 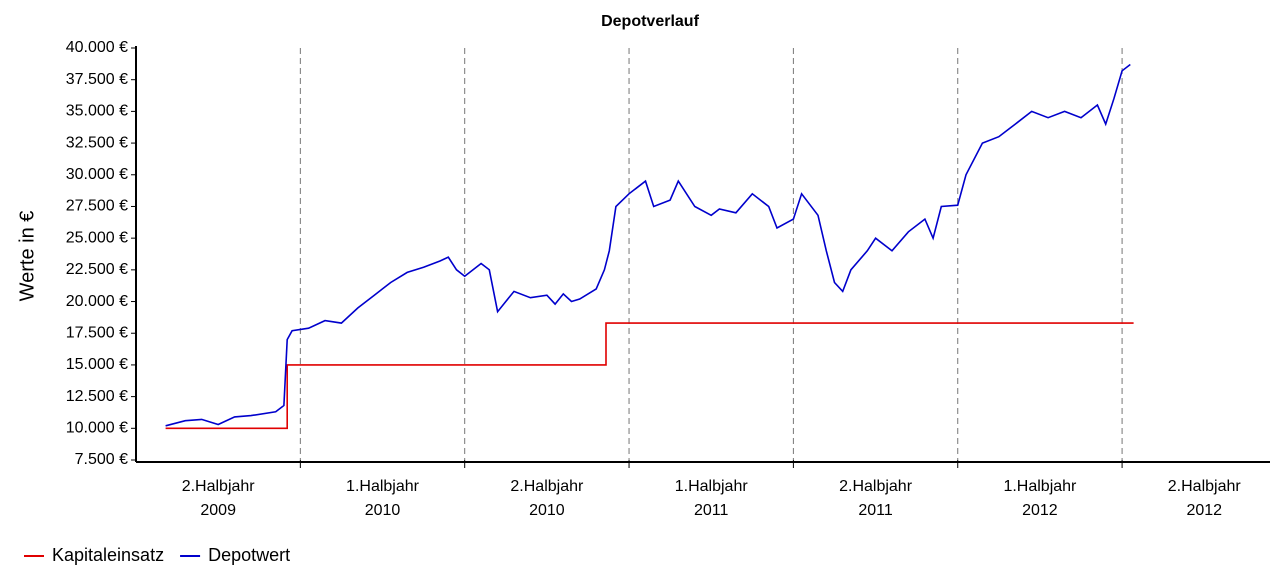 I want to click on line, so click(x=649, y=376).